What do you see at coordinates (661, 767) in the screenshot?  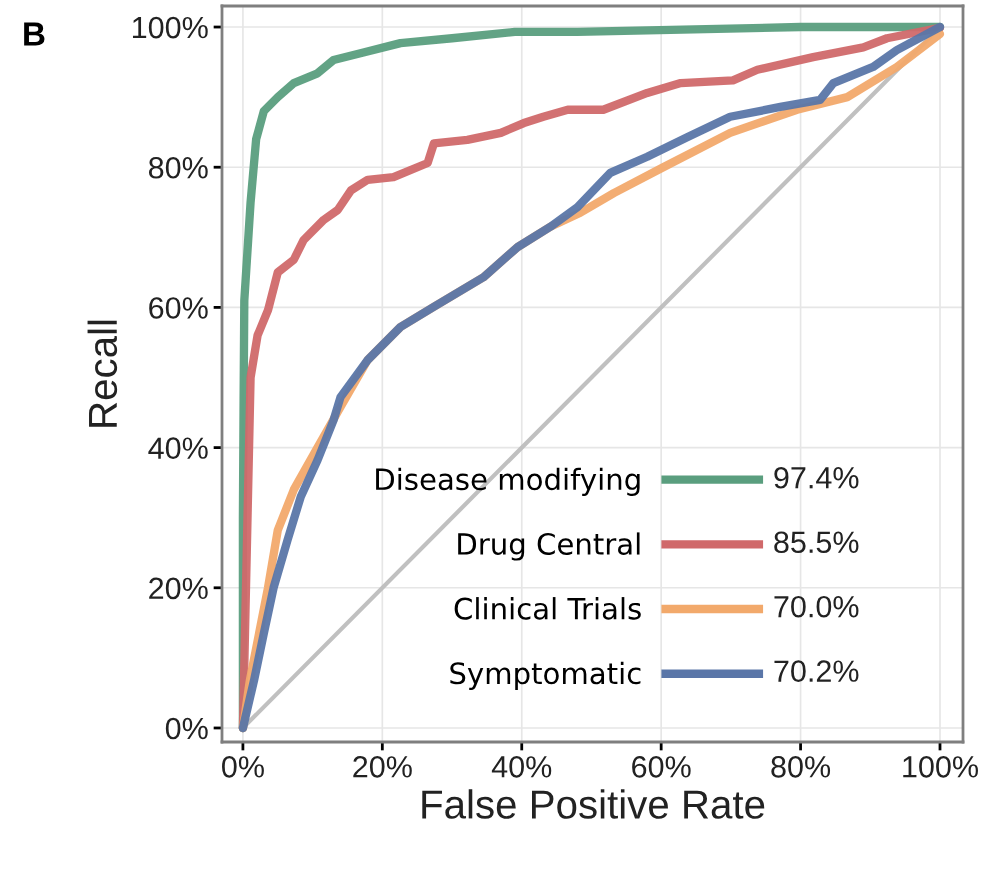 I see `x-tick-label: 60%` at bounding box center [661, 767].